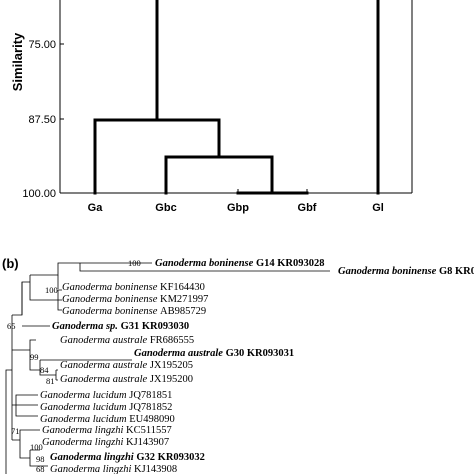 This screenshot has height=474, width=474. I want to click on leaf-label-gbp: Gbp, so click(238, 208).